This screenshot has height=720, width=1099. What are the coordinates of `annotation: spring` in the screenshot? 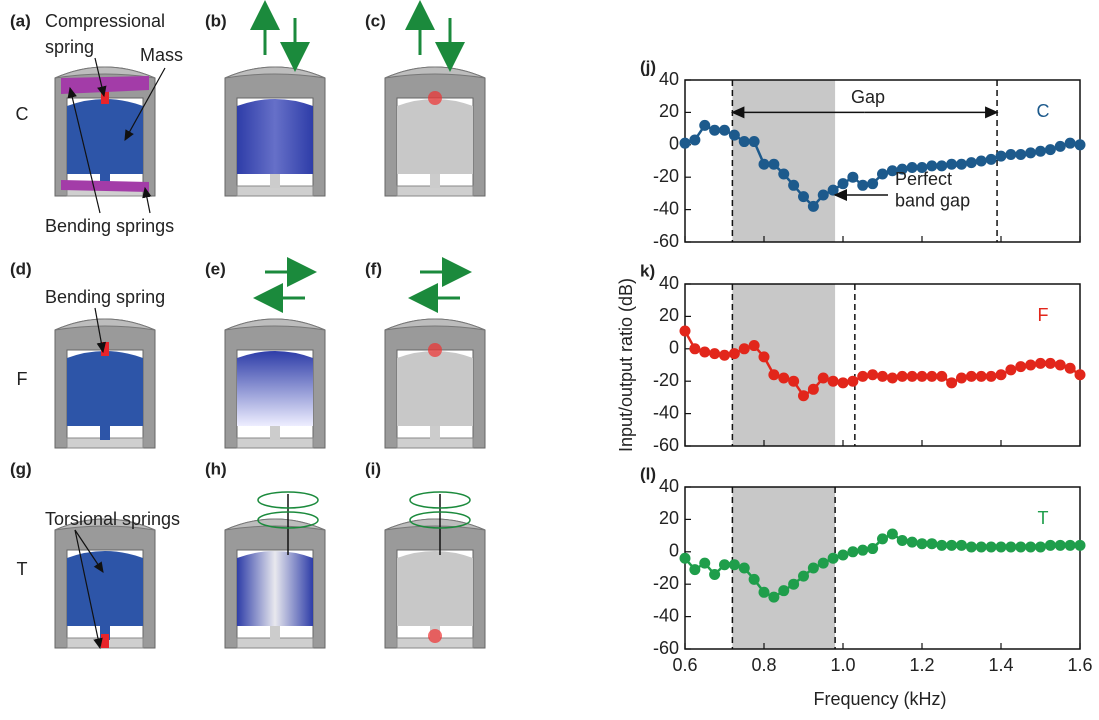 It's located at (69, 47).